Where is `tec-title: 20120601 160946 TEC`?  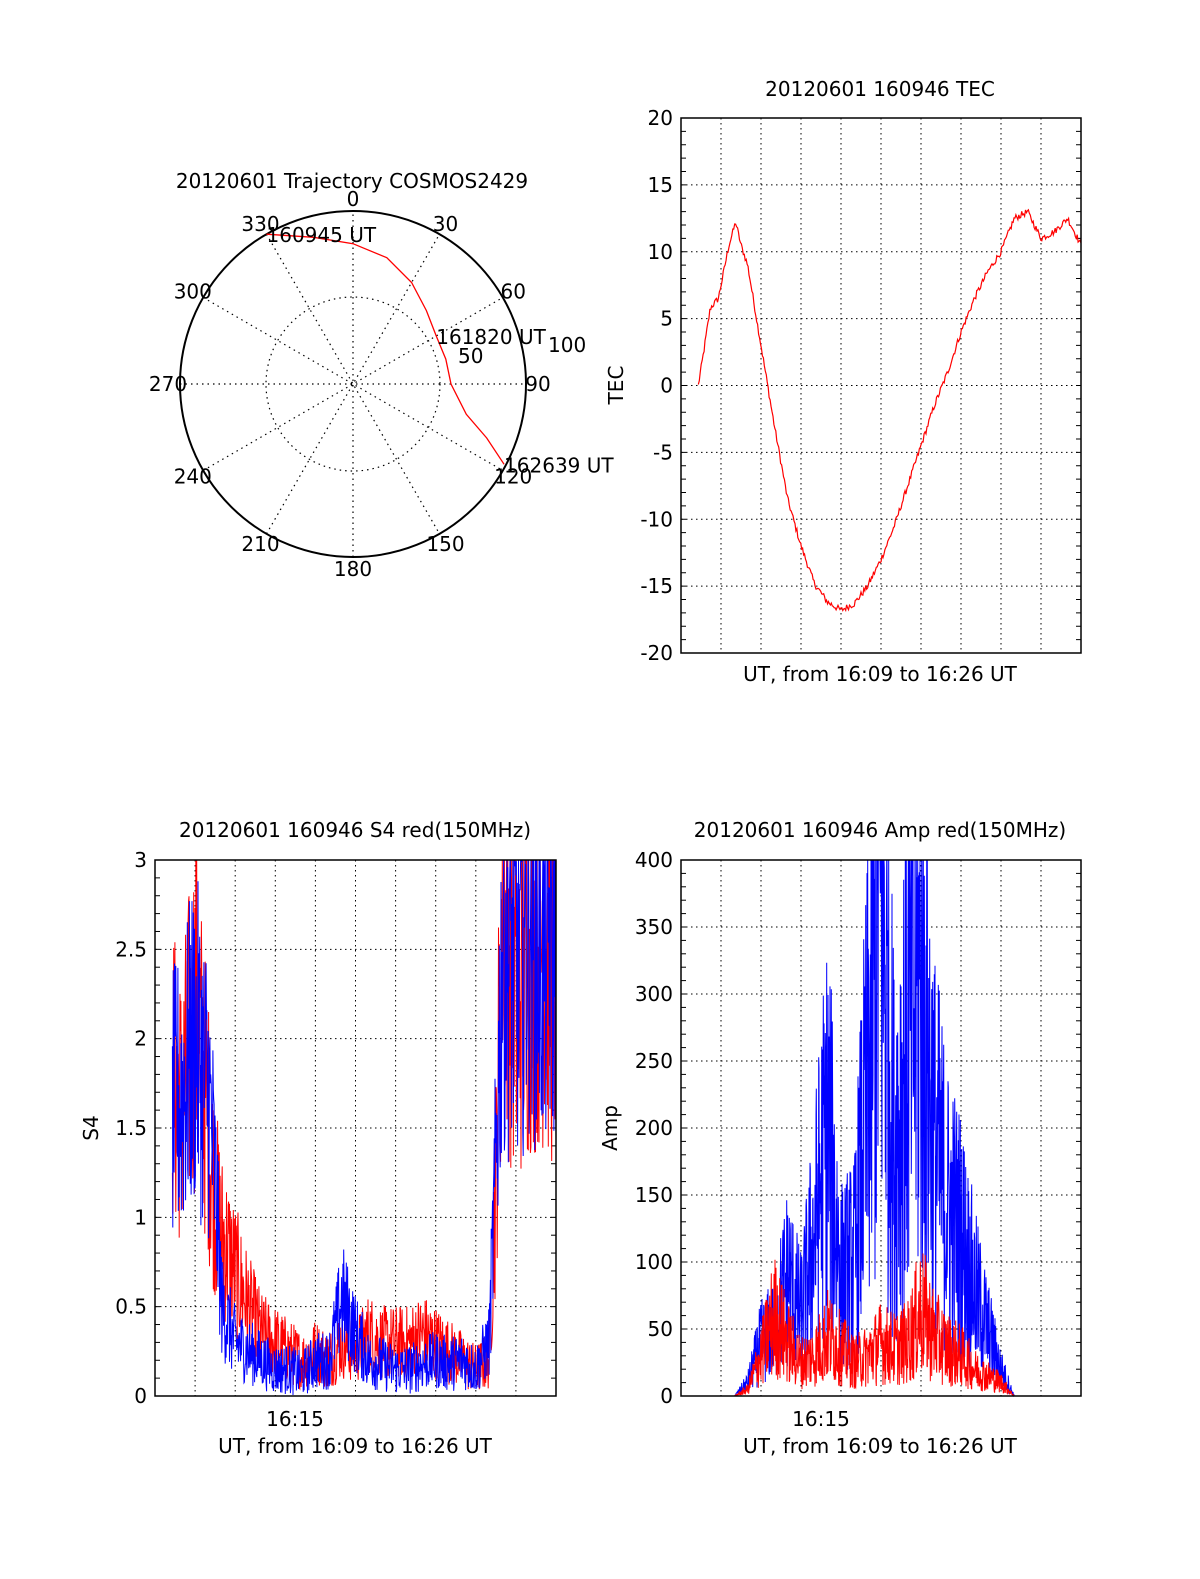
tec-title: 20120601 160946 TEC is located at coordinates (880, 89).